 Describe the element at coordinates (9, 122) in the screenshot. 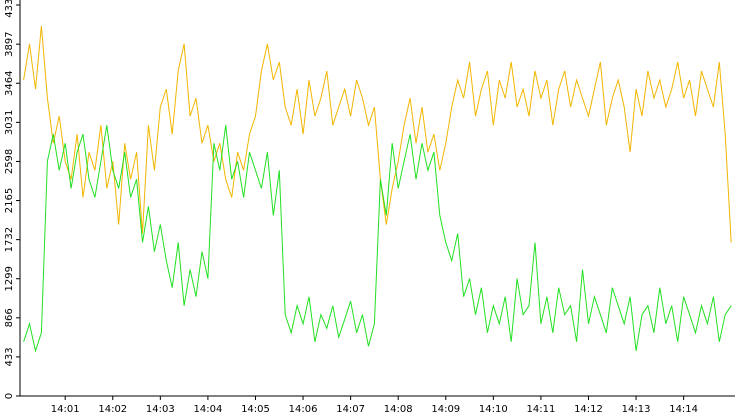

I see `y-tick-label: 3031` at that location.